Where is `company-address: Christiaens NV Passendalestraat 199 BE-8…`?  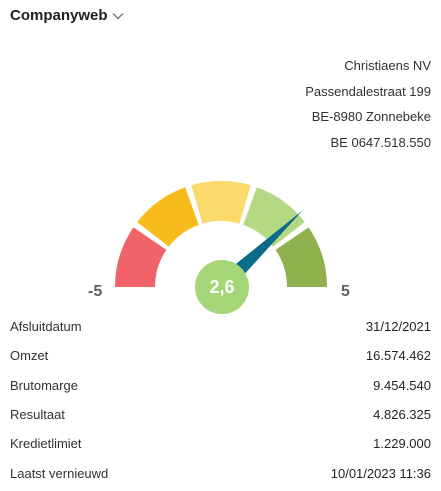 company-address: Christiaens NV Passendalestraat 199 BE-8… is located at coordinates (368, 104).